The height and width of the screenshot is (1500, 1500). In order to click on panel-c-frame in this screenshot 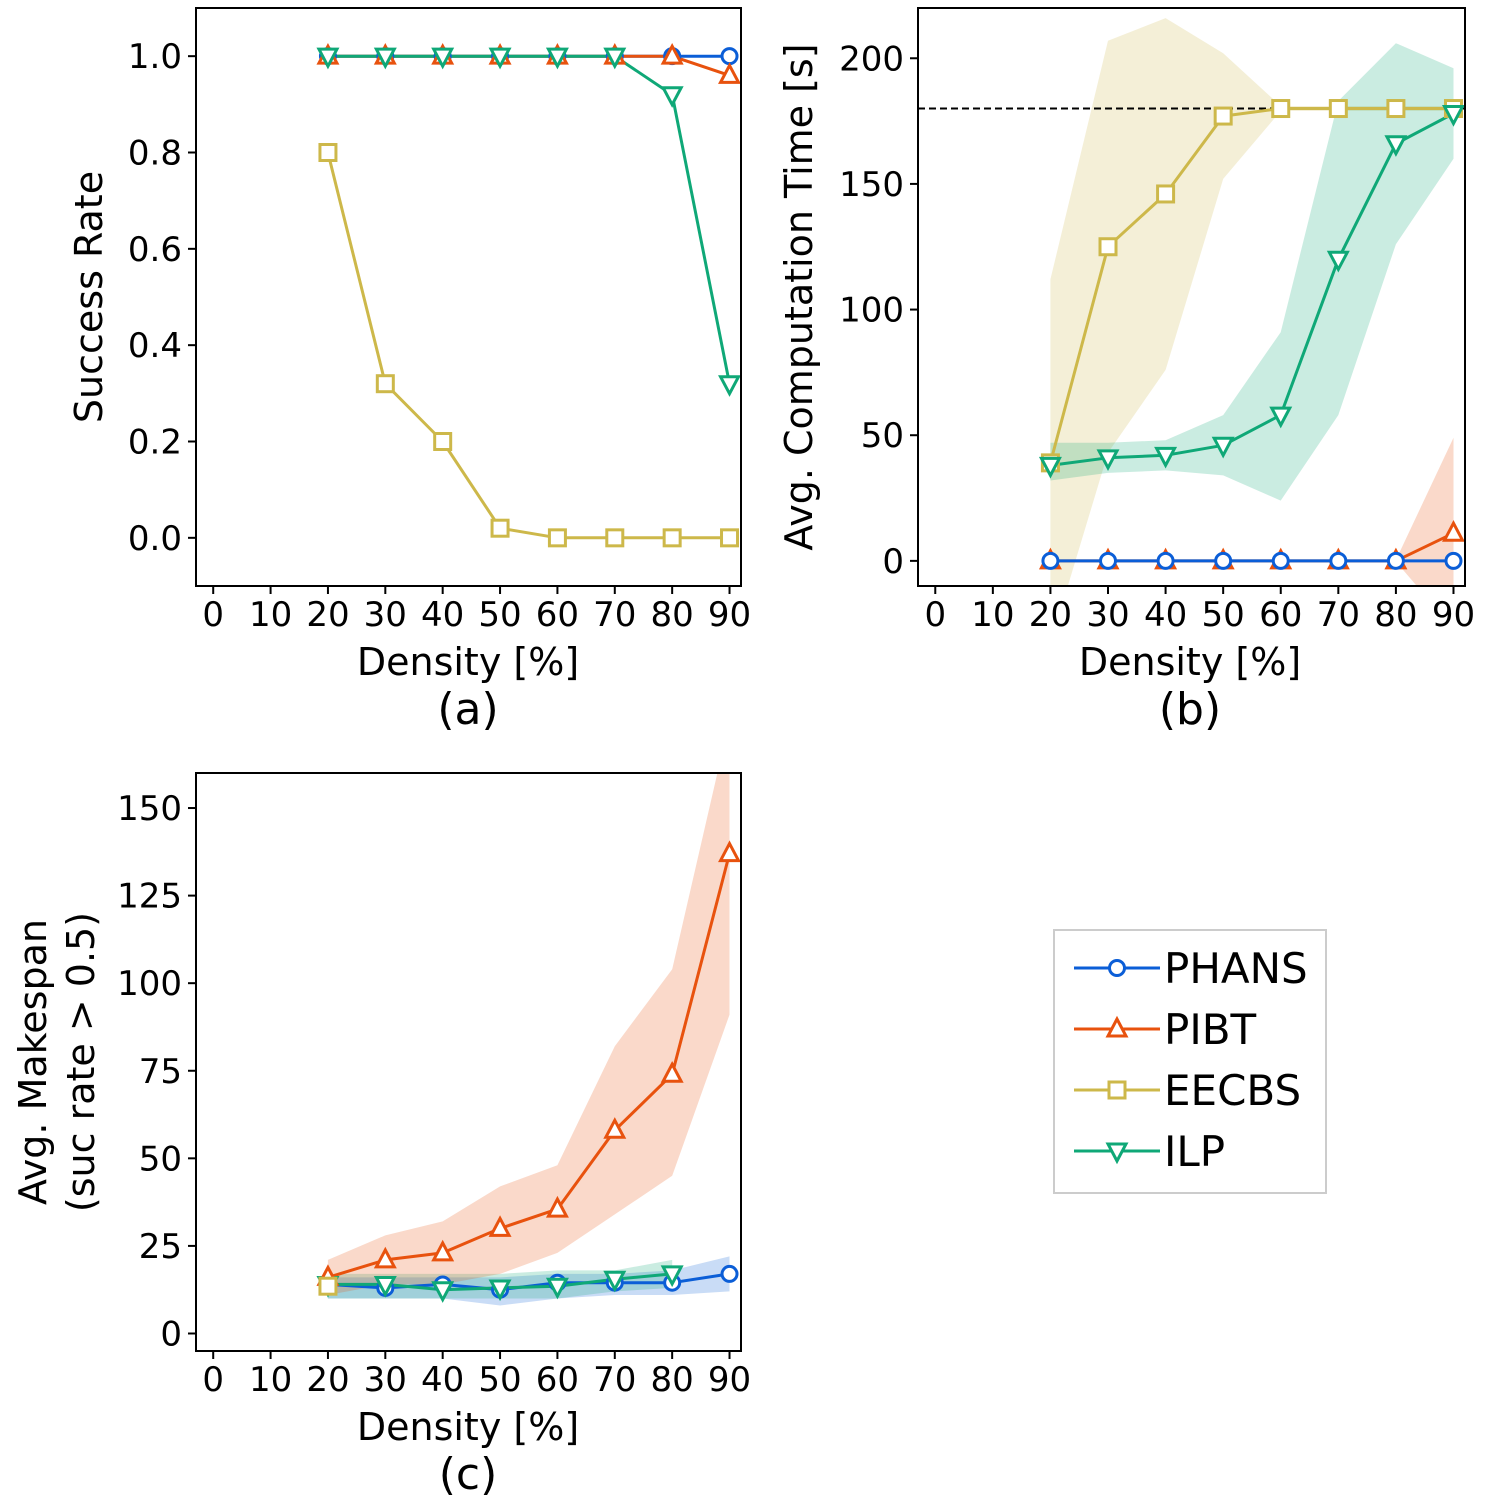, I will do `click(468, 1062)`.